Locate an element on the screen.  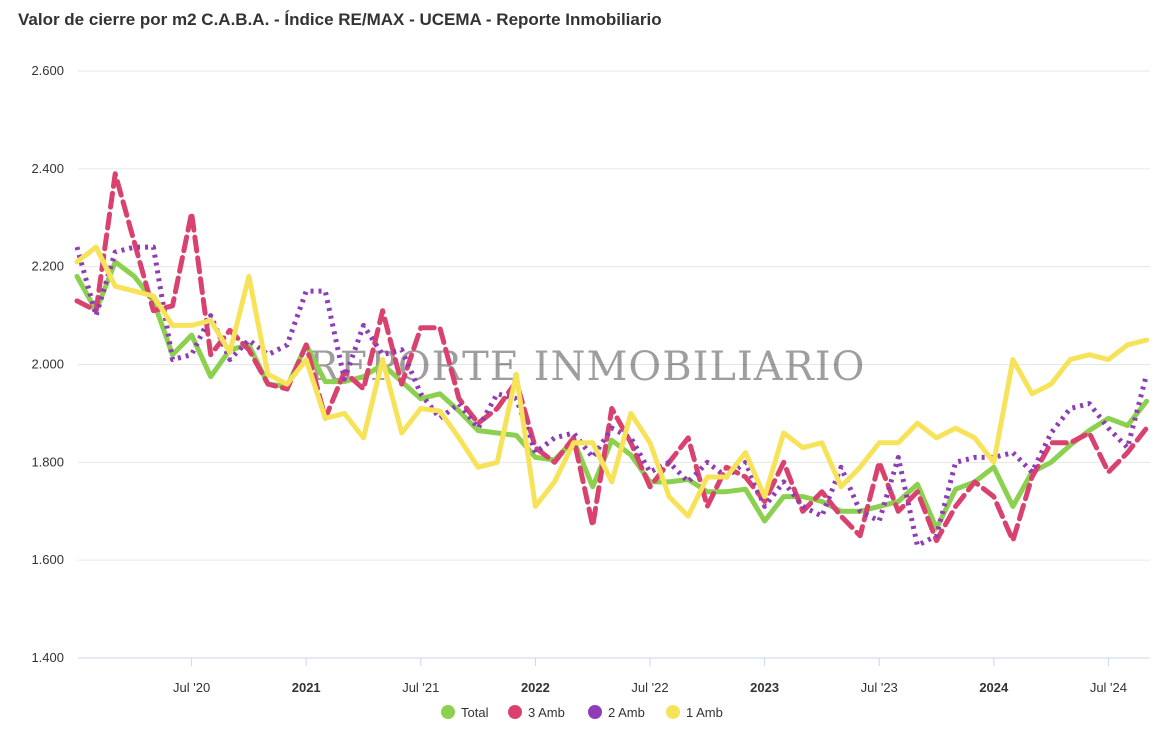
y-tick-label: 1.600 is located at coordinates (47, 559).